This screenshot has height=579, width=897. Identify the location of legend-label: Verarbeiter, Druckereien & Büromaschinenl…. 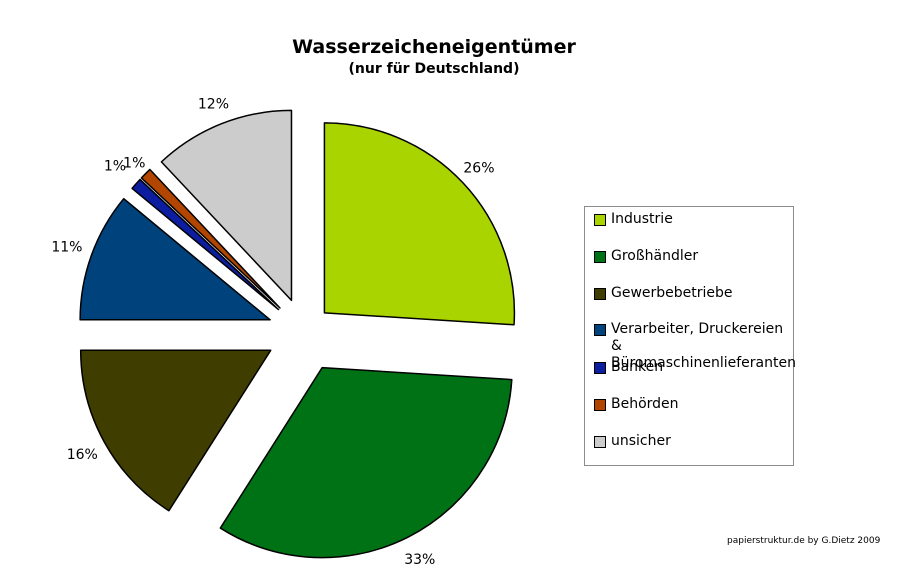
(703, 346).